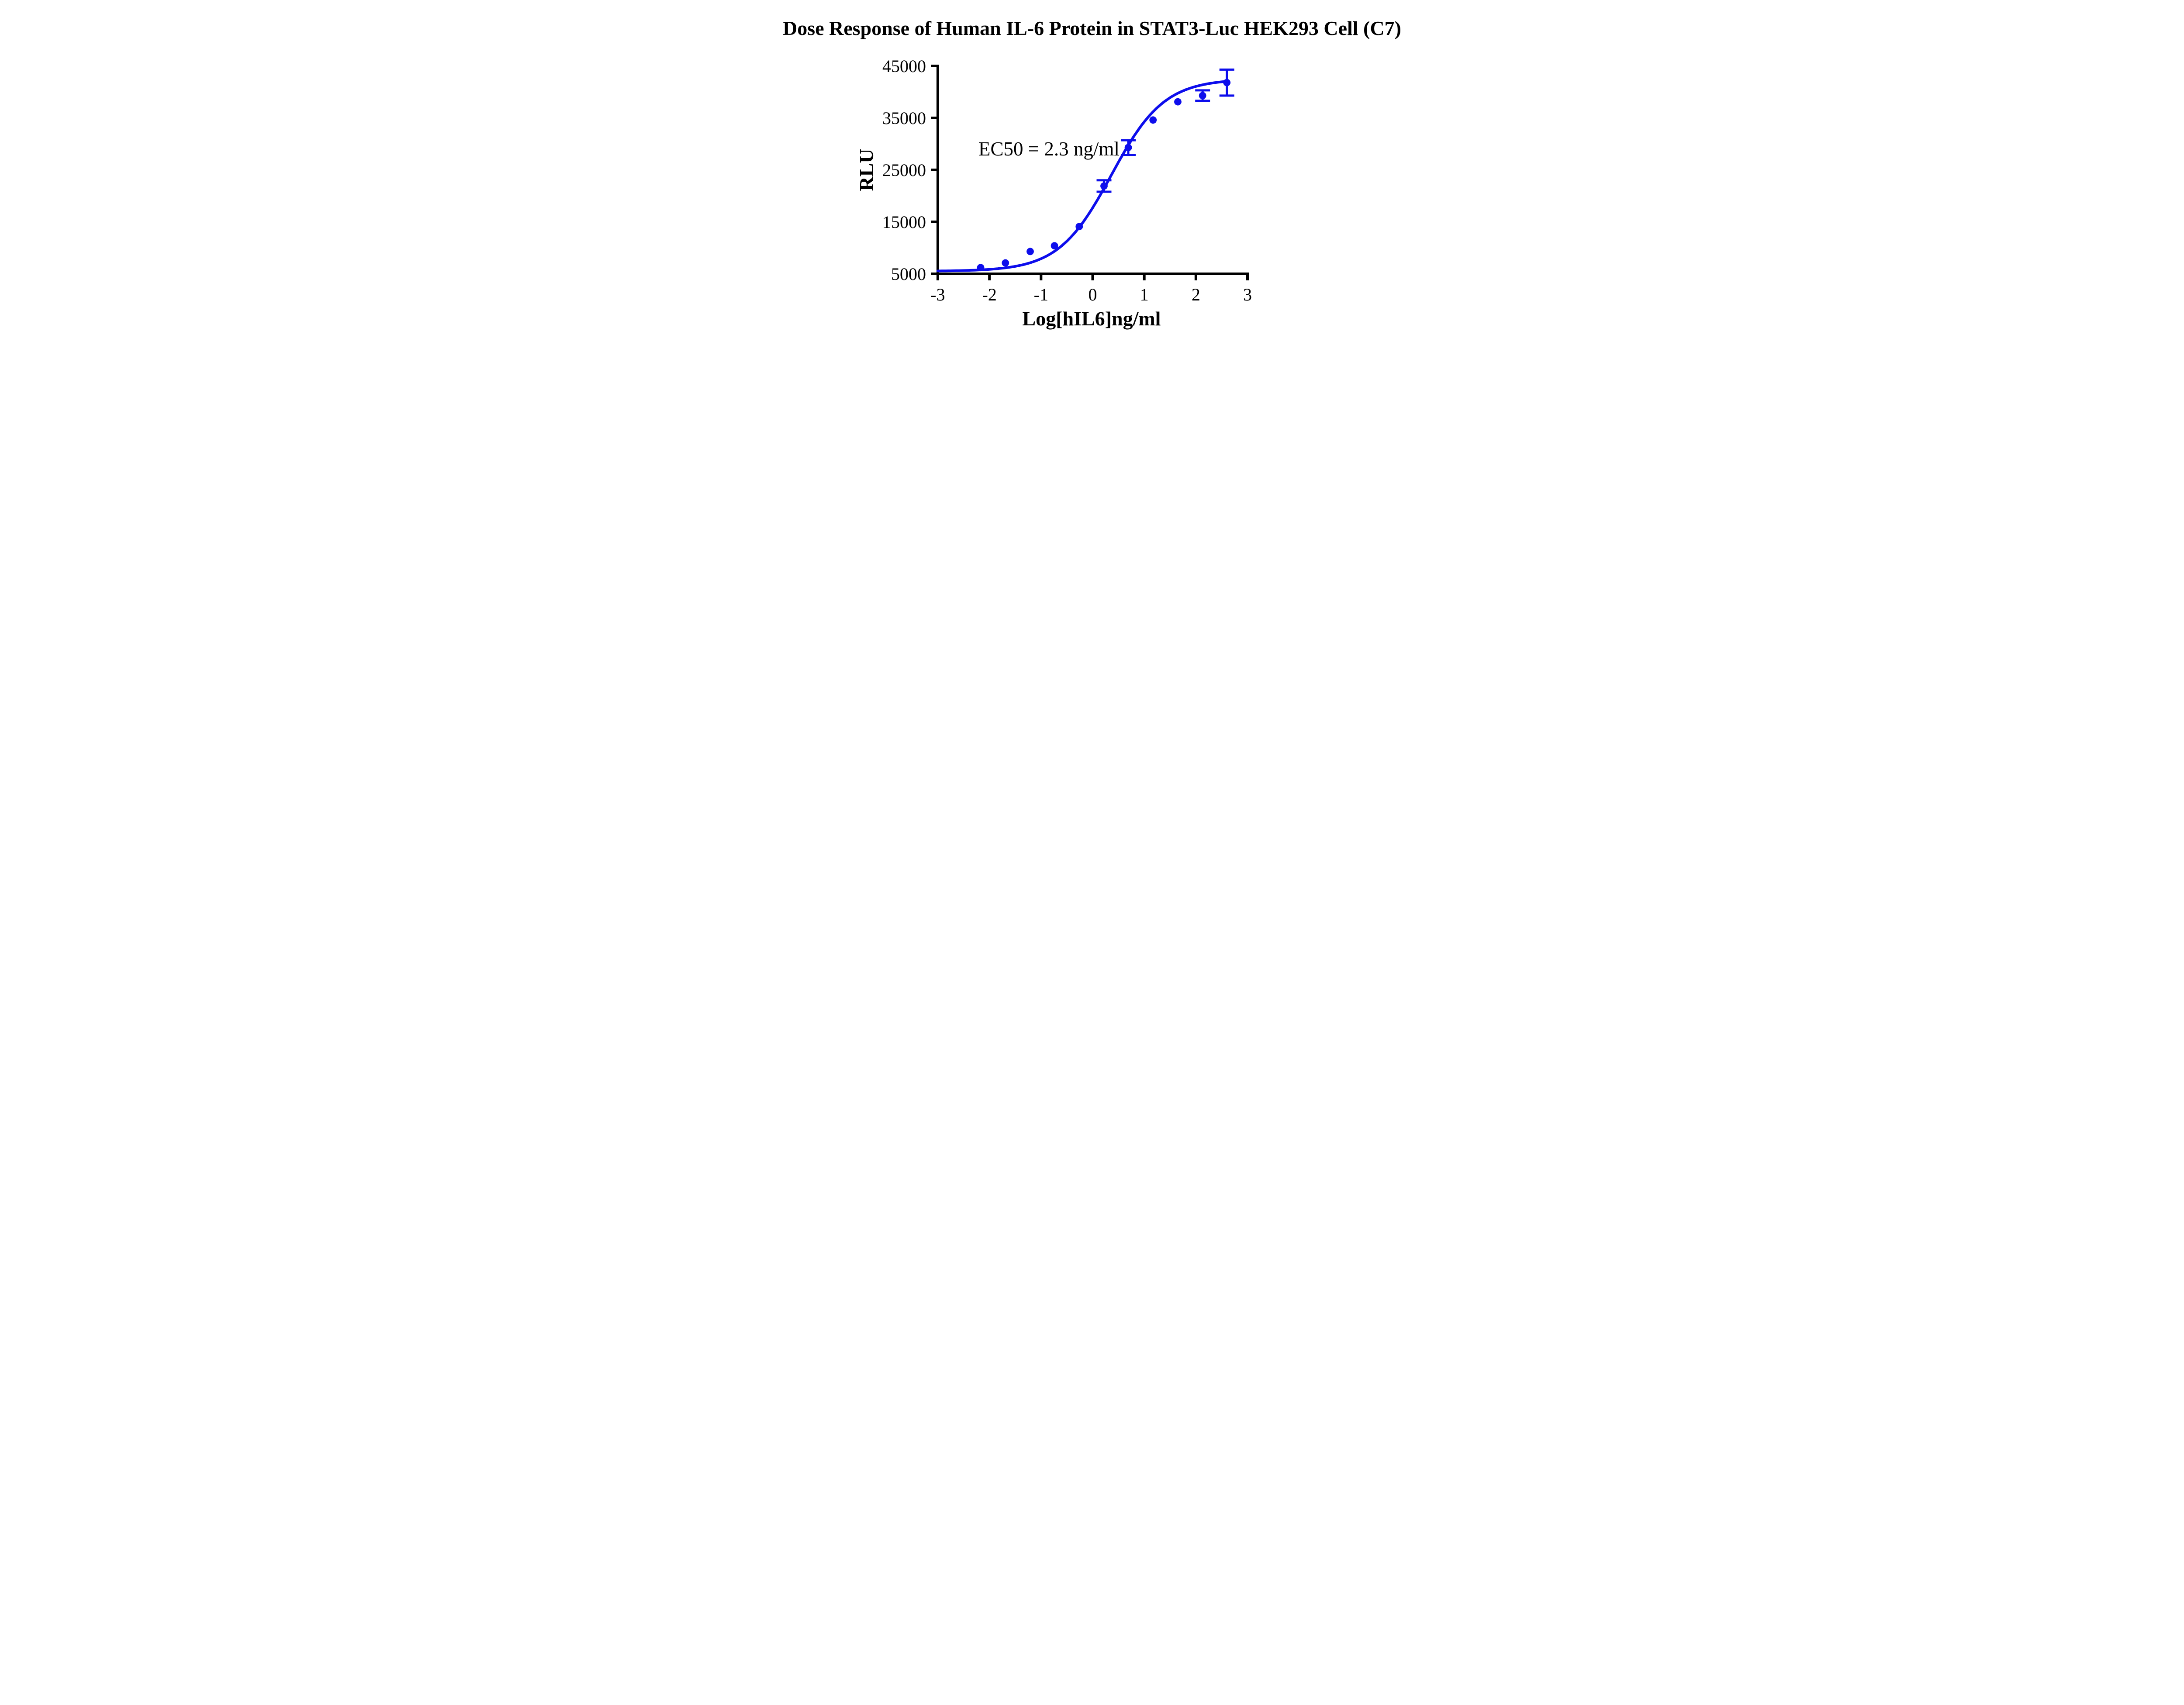 This screenshot has height=1705, width=2184. Describe the element at coordinates (1144, 294) in the screenshot. I see `x-tick-label: 1` at that location.